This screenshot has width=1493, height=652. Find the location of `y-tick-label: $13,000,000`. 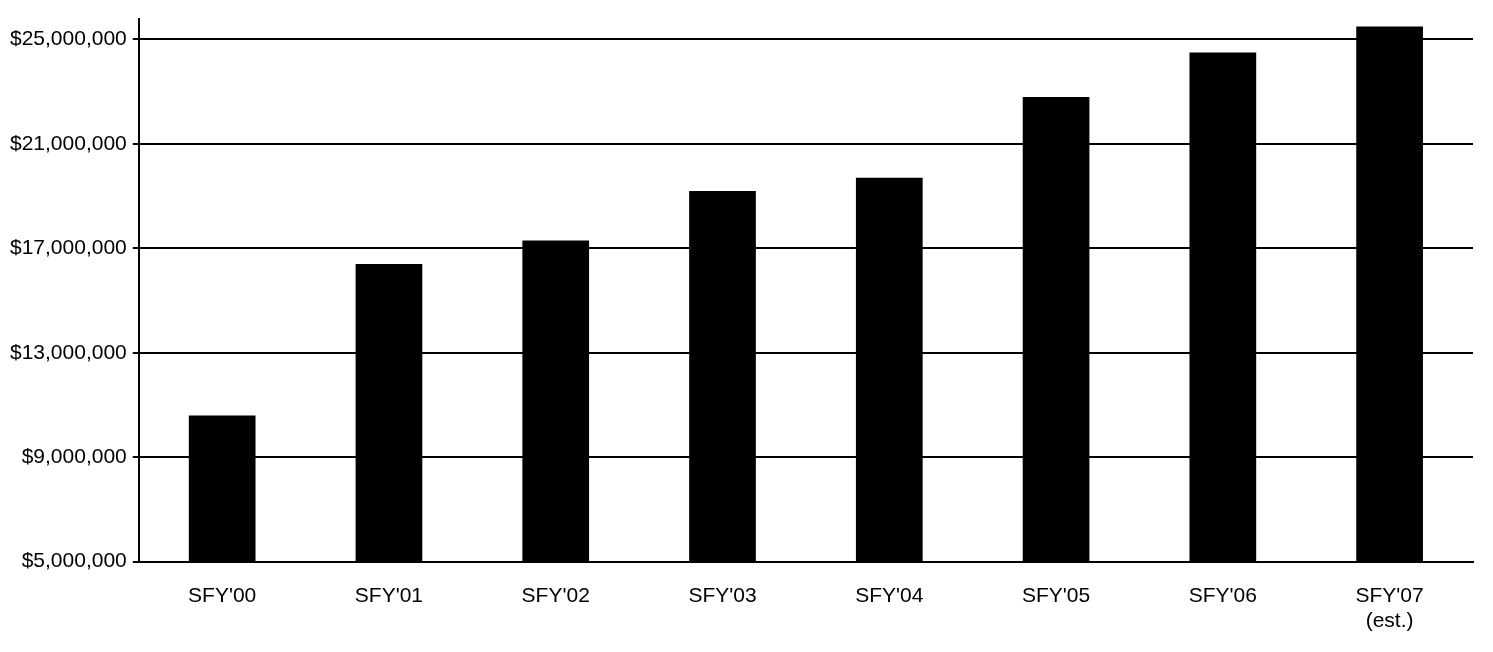

y-tick-label: $13,000,000 is located at coordinates (68, 351).